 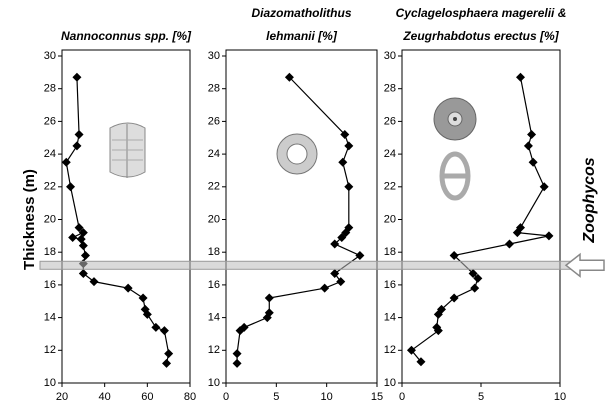 What do you see at coordinates (301, 13) in the screenshot?
I see `panel-title: Diazomatholithus` at bounding box center [301, 13].